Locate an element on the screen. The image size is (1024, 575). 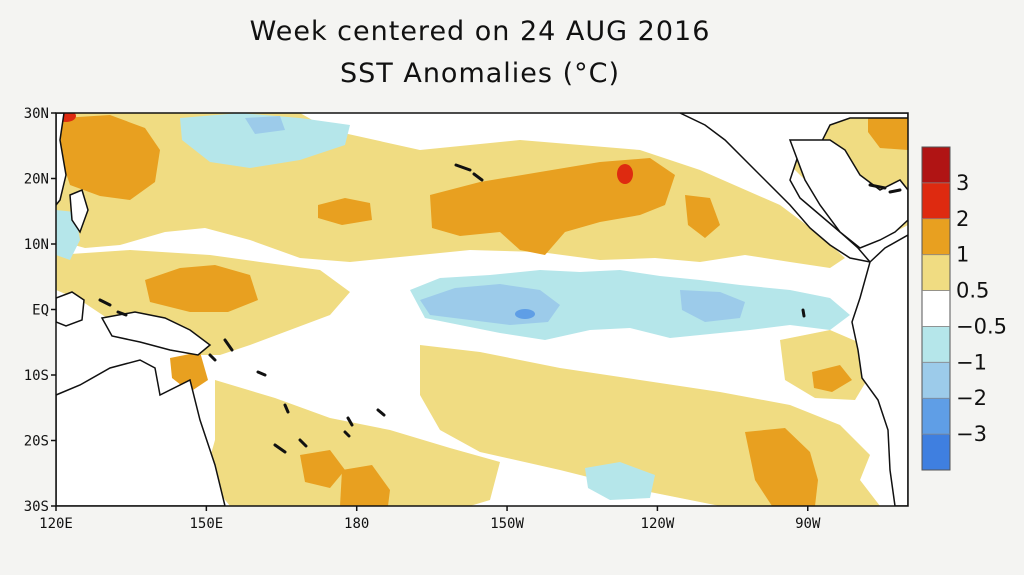
strong-warm-south-central is located at coordinates (322, 469).